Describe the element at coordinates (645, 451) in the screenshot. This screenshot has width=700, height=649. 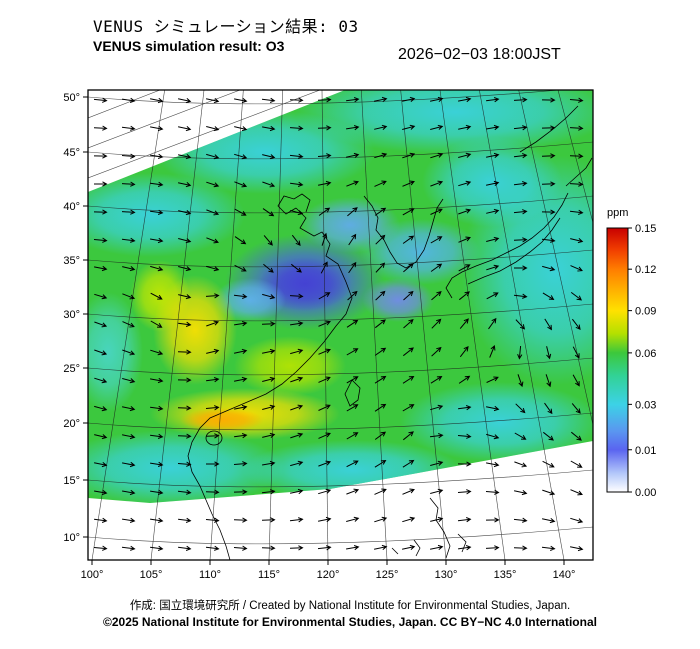
I see `colorbar-tick-label: 0.01` at that location.